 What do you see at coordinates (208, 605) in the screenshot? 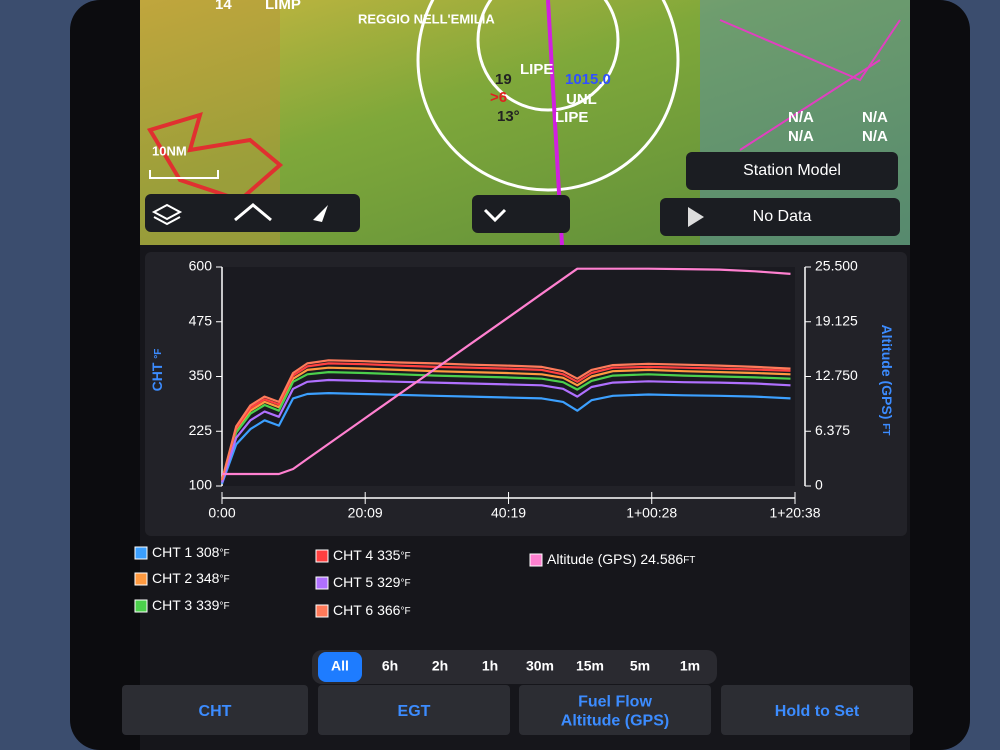
I see `legend-reading: 339` at bounding box center [208, 605].